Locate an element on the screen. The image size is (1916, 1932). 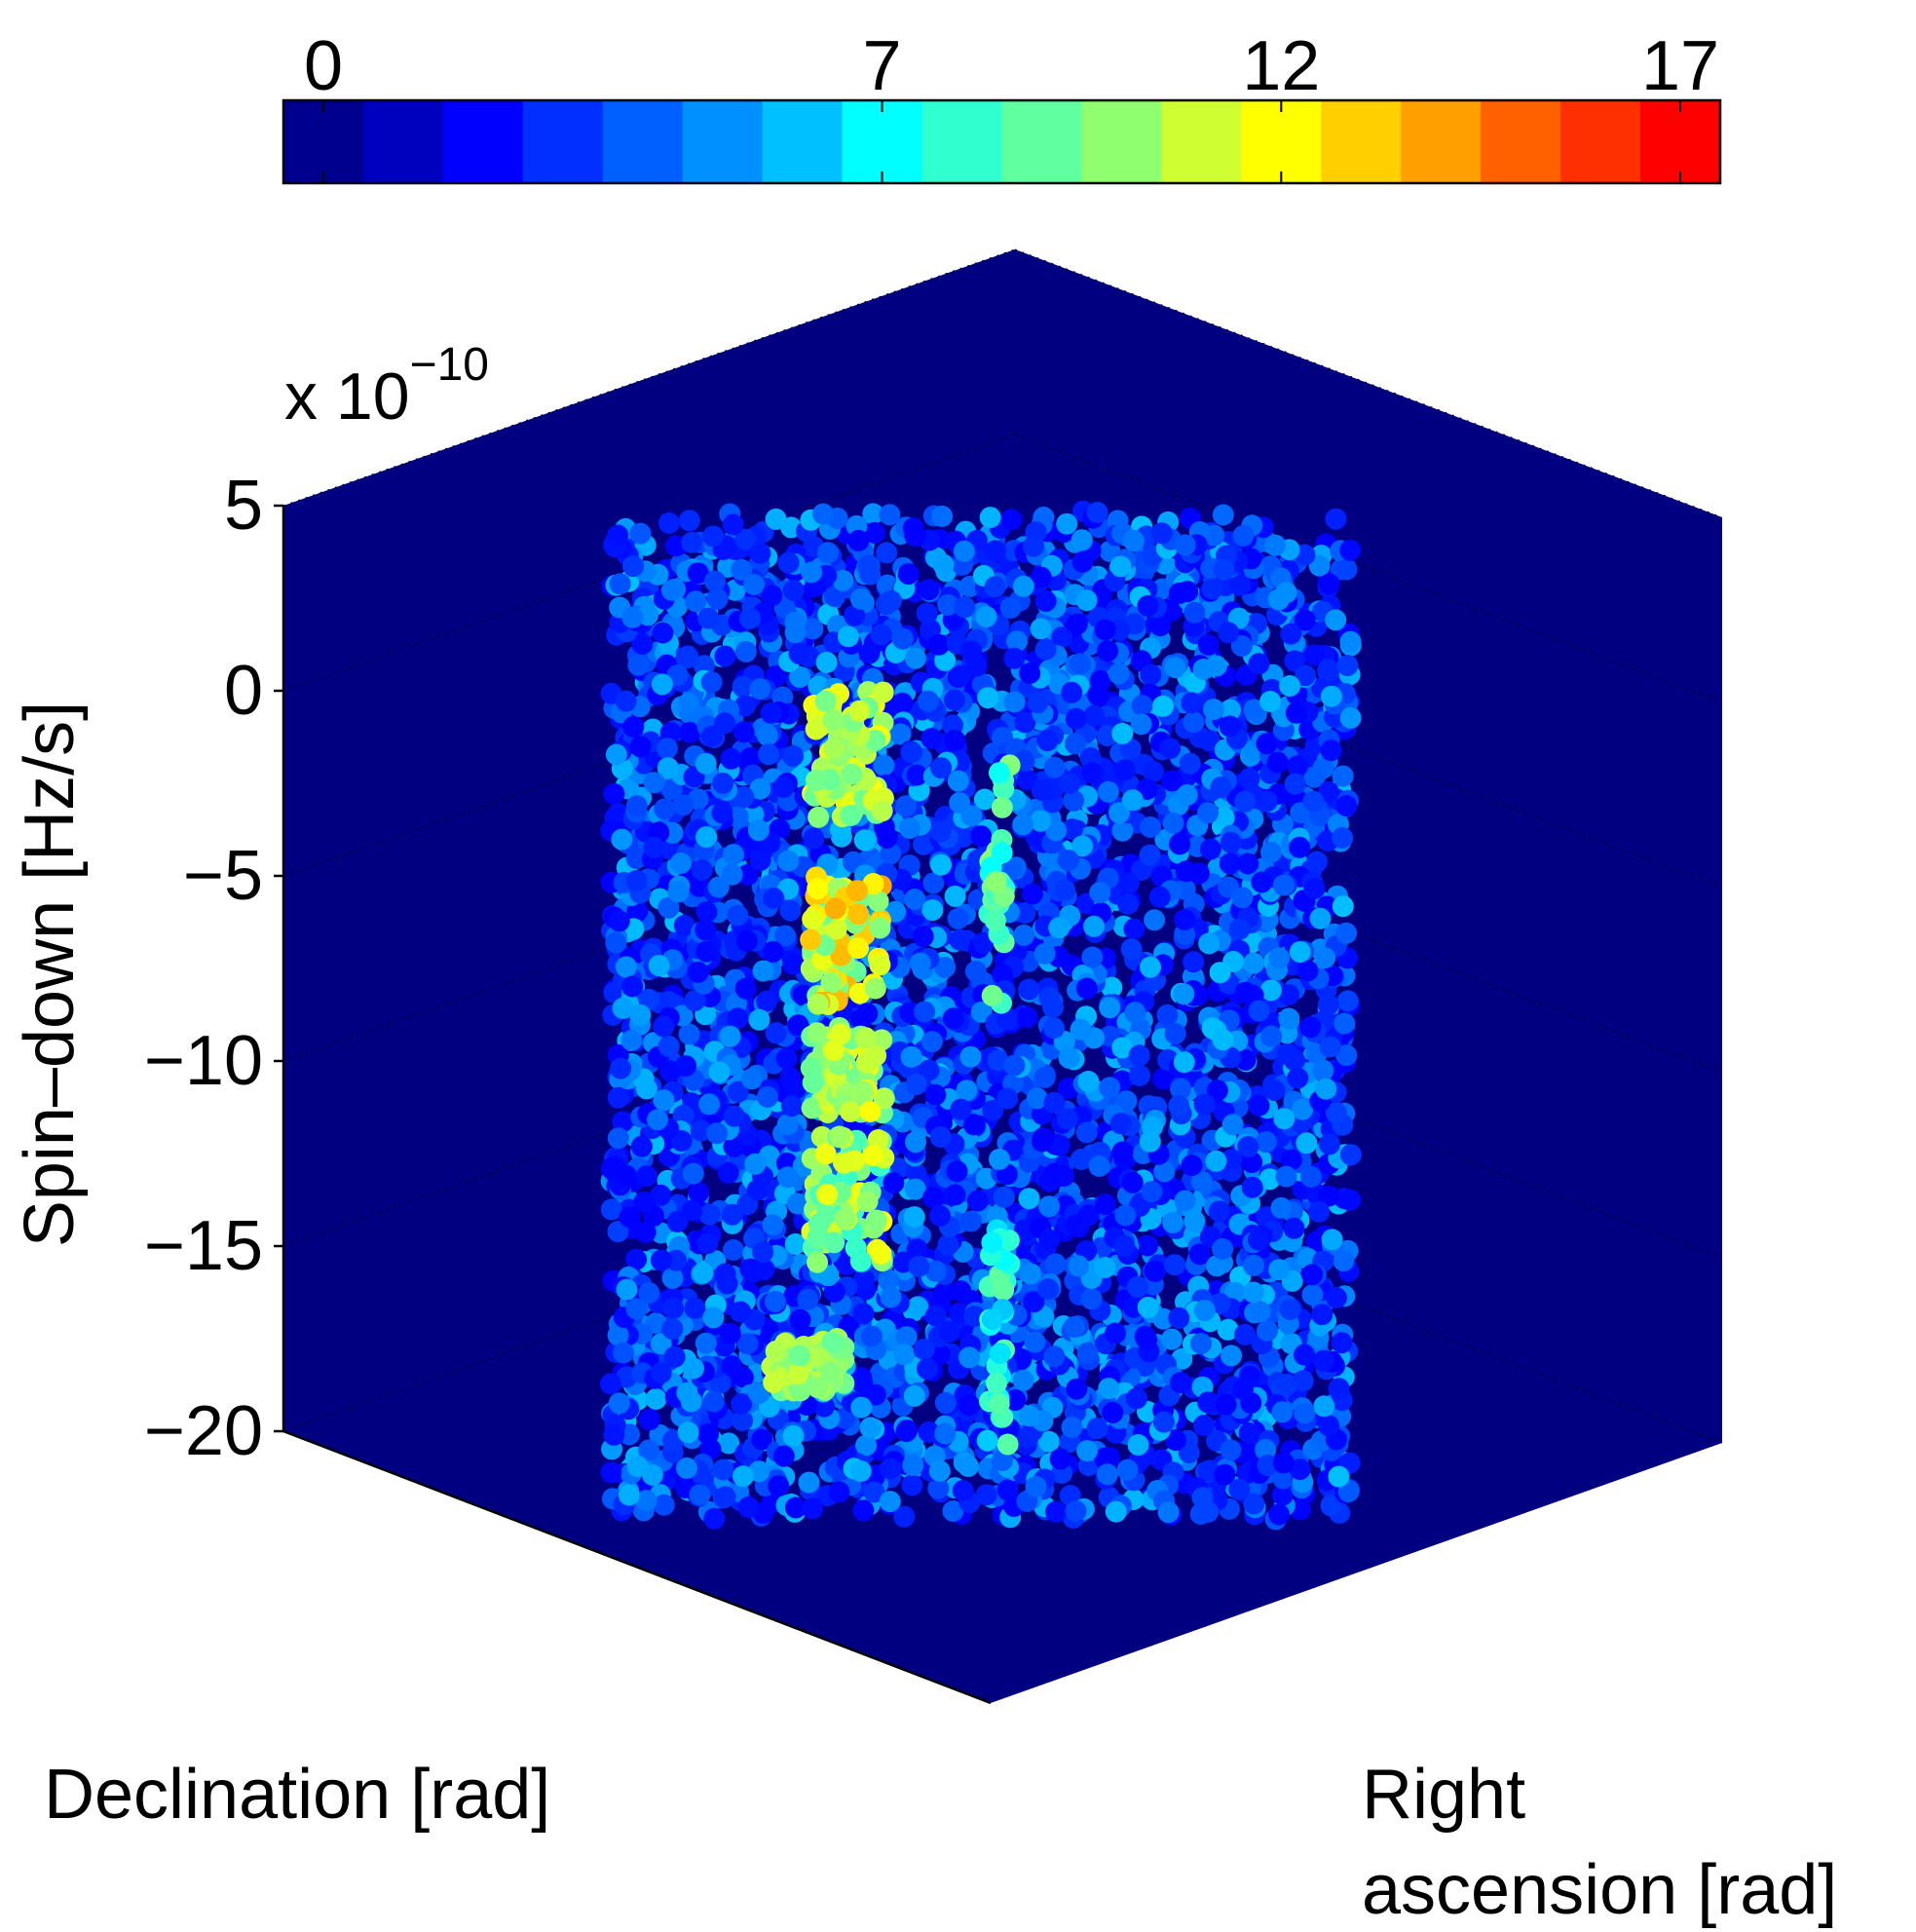
y-tick-label: −15 is located at coordinates (203, 1246).